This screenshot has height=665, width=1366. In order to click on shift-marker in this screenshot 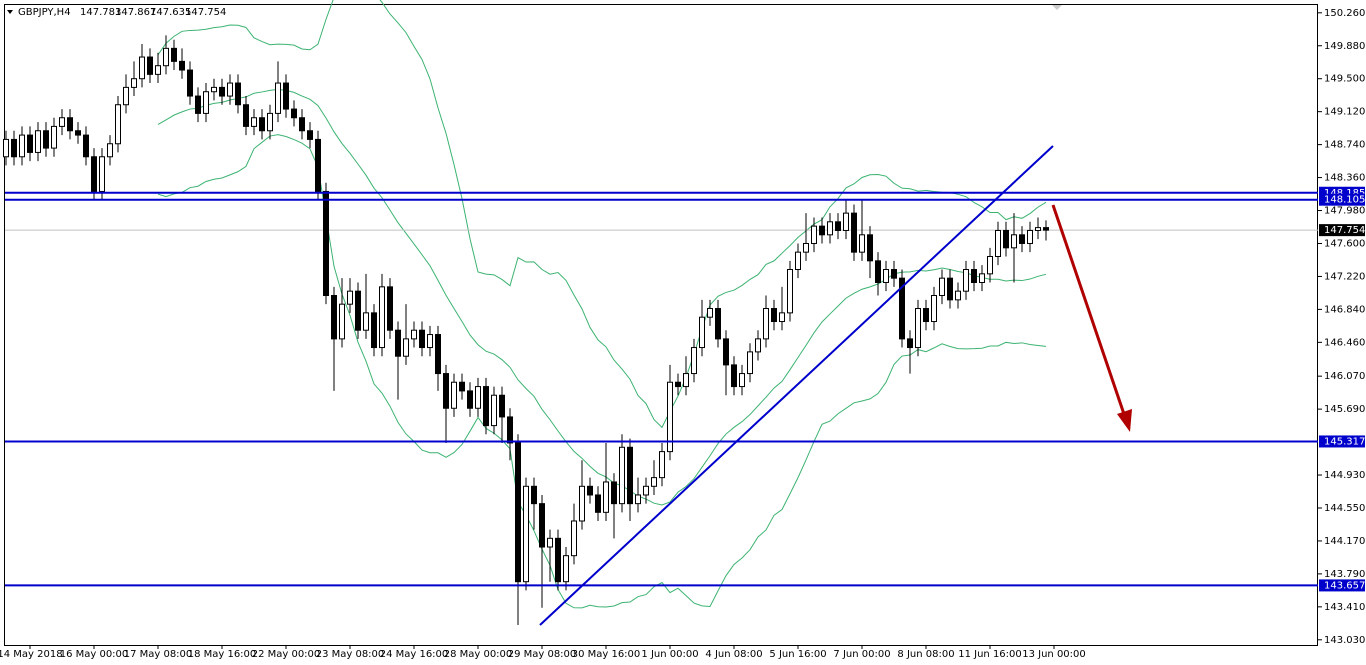, I will do `click(1057, 7)`.